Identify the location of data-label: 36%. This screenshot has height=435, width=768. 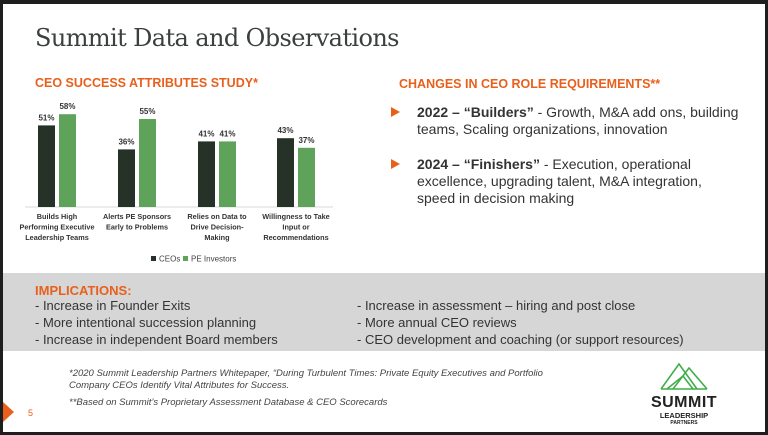
(126, 141).